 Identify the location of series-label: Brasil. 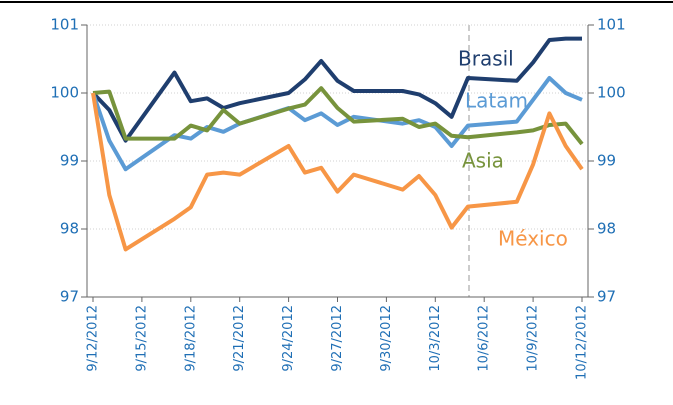
(486, 59).